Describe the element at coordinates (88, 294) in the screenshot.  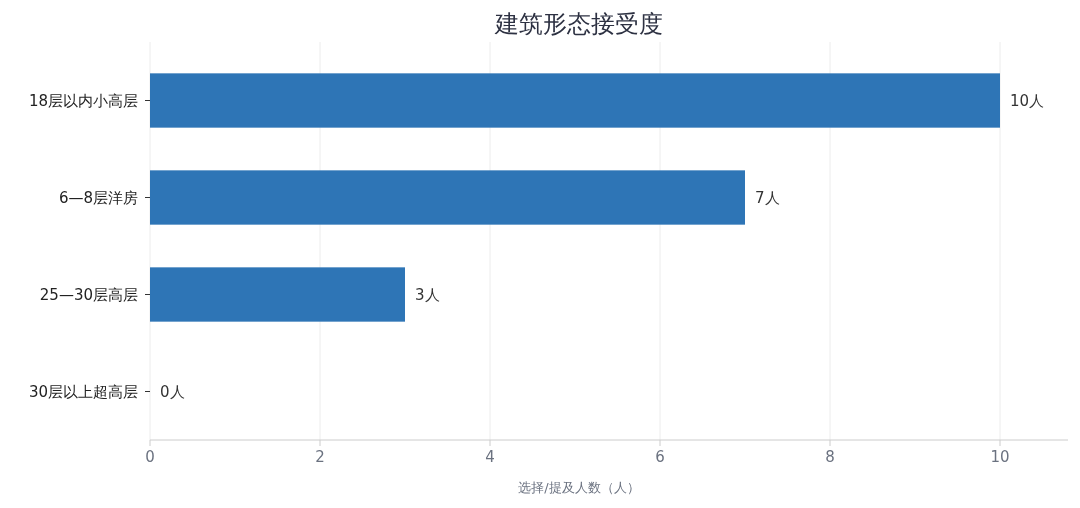
I see `y-tick-label: 25—30层高层` at that location.